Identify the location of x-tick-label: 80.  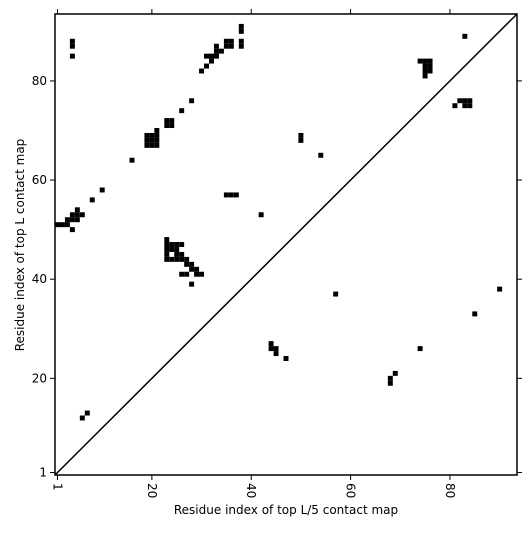
(450, 490).